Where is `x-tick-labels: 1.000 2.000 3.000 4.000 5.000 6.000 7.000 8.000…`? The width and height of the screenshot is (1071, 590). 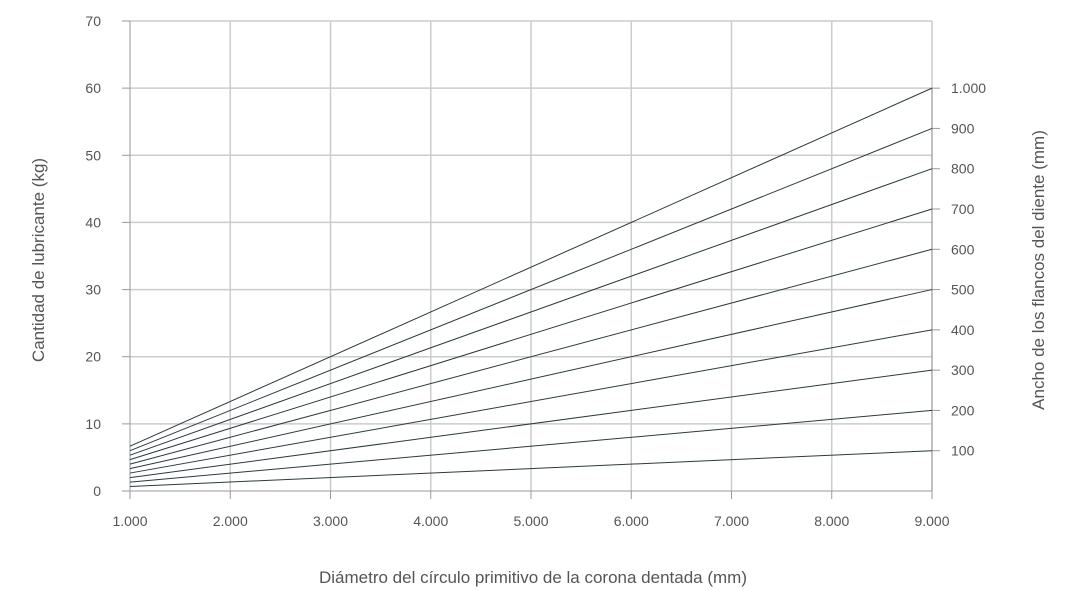
x-tick-labels: 1.000 2.000 3.000 4.000 5.000 6.000 7.000 8.000… is located at coordinates (530, 521).